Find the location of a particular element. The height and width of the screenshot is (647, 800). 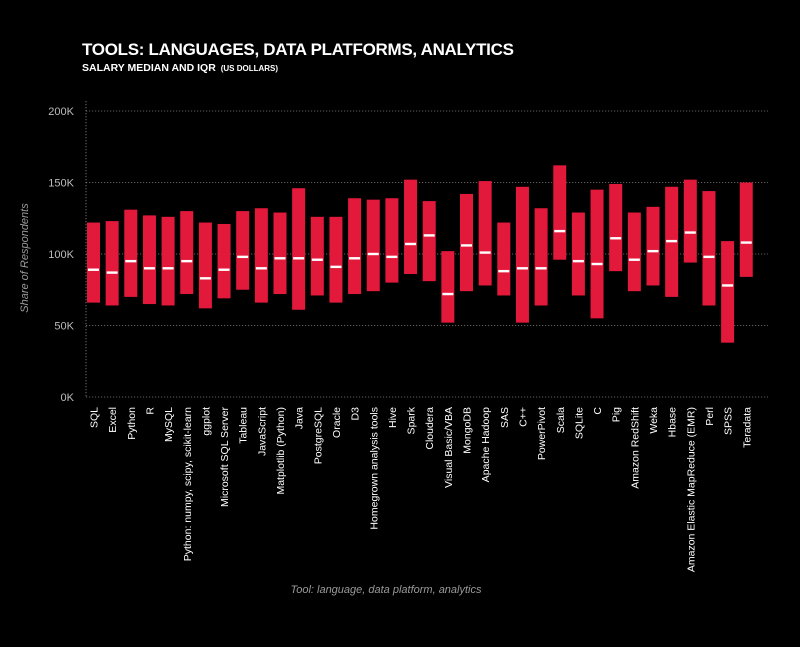

x-tick-label: Oracle is located at coordinates (337, 422).